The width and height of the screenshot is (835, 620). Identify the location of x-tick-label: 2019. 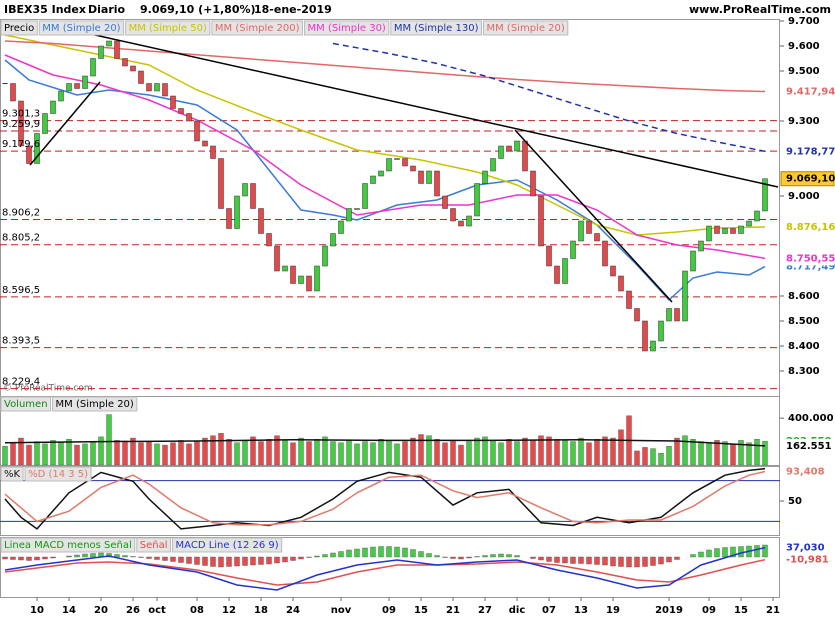
(669, 610).